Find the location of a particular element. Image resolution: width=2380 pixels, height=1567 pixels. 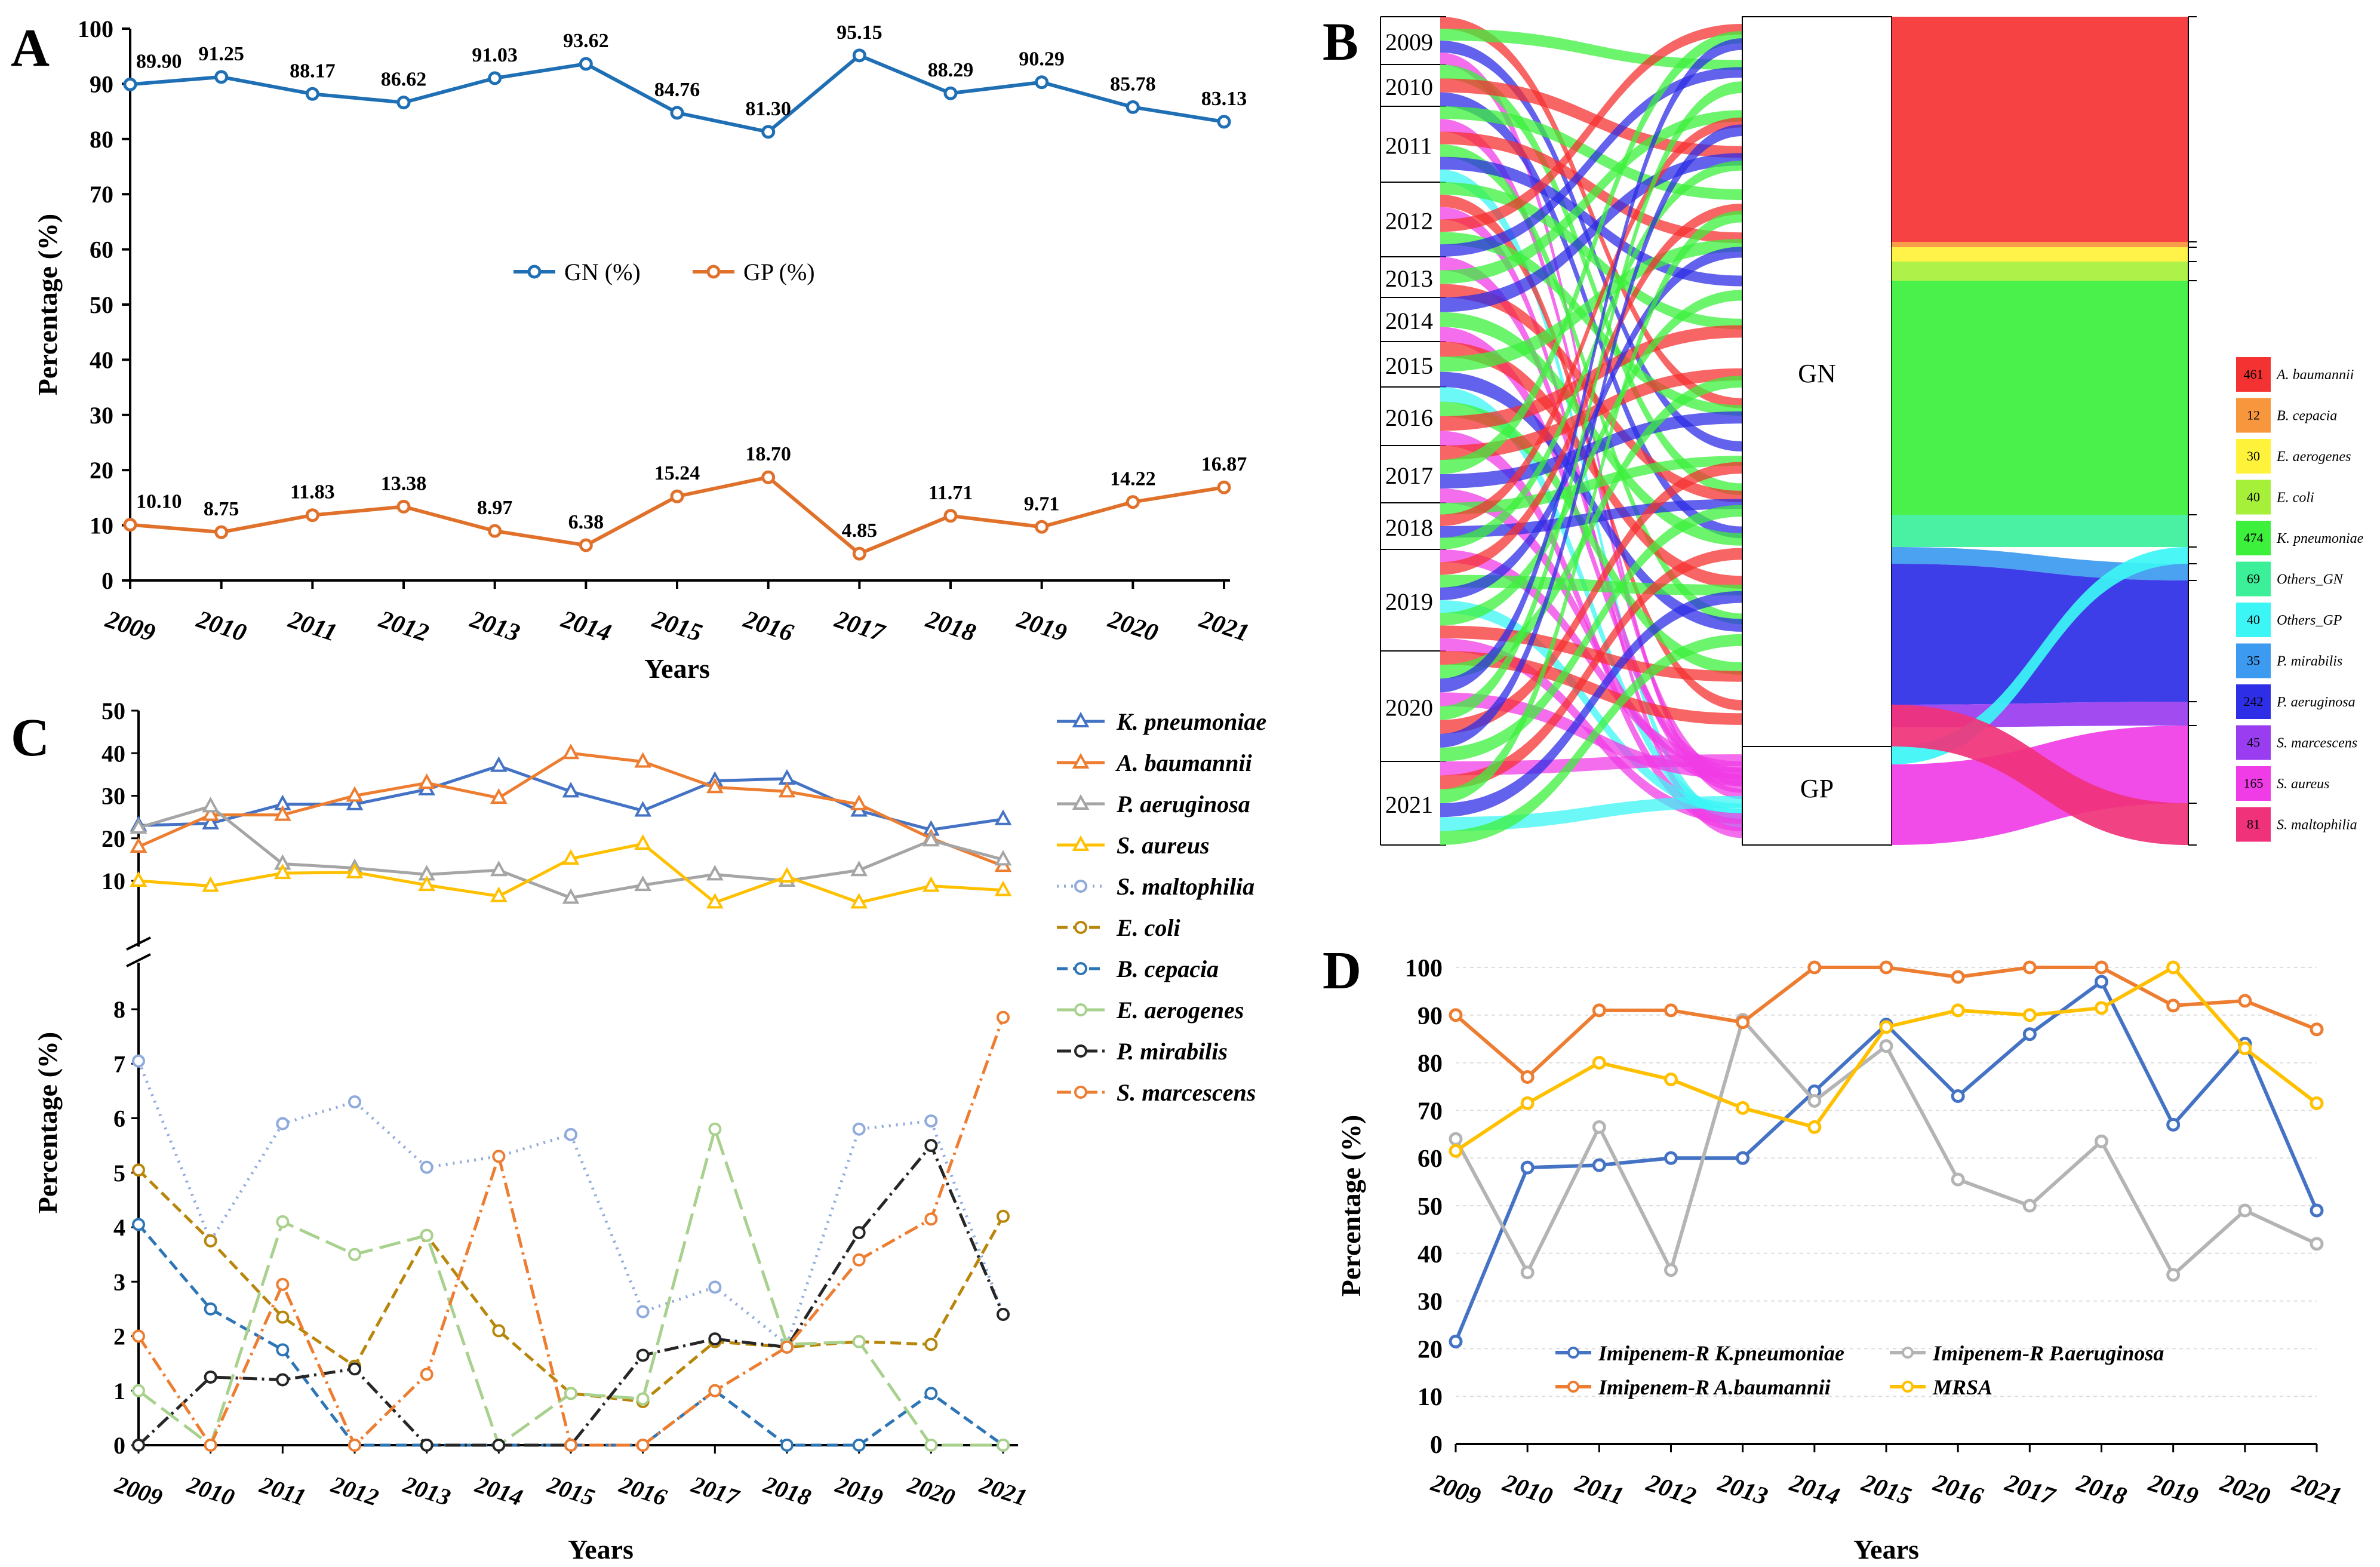

legend-marker is located at coordinates (1080, 927).